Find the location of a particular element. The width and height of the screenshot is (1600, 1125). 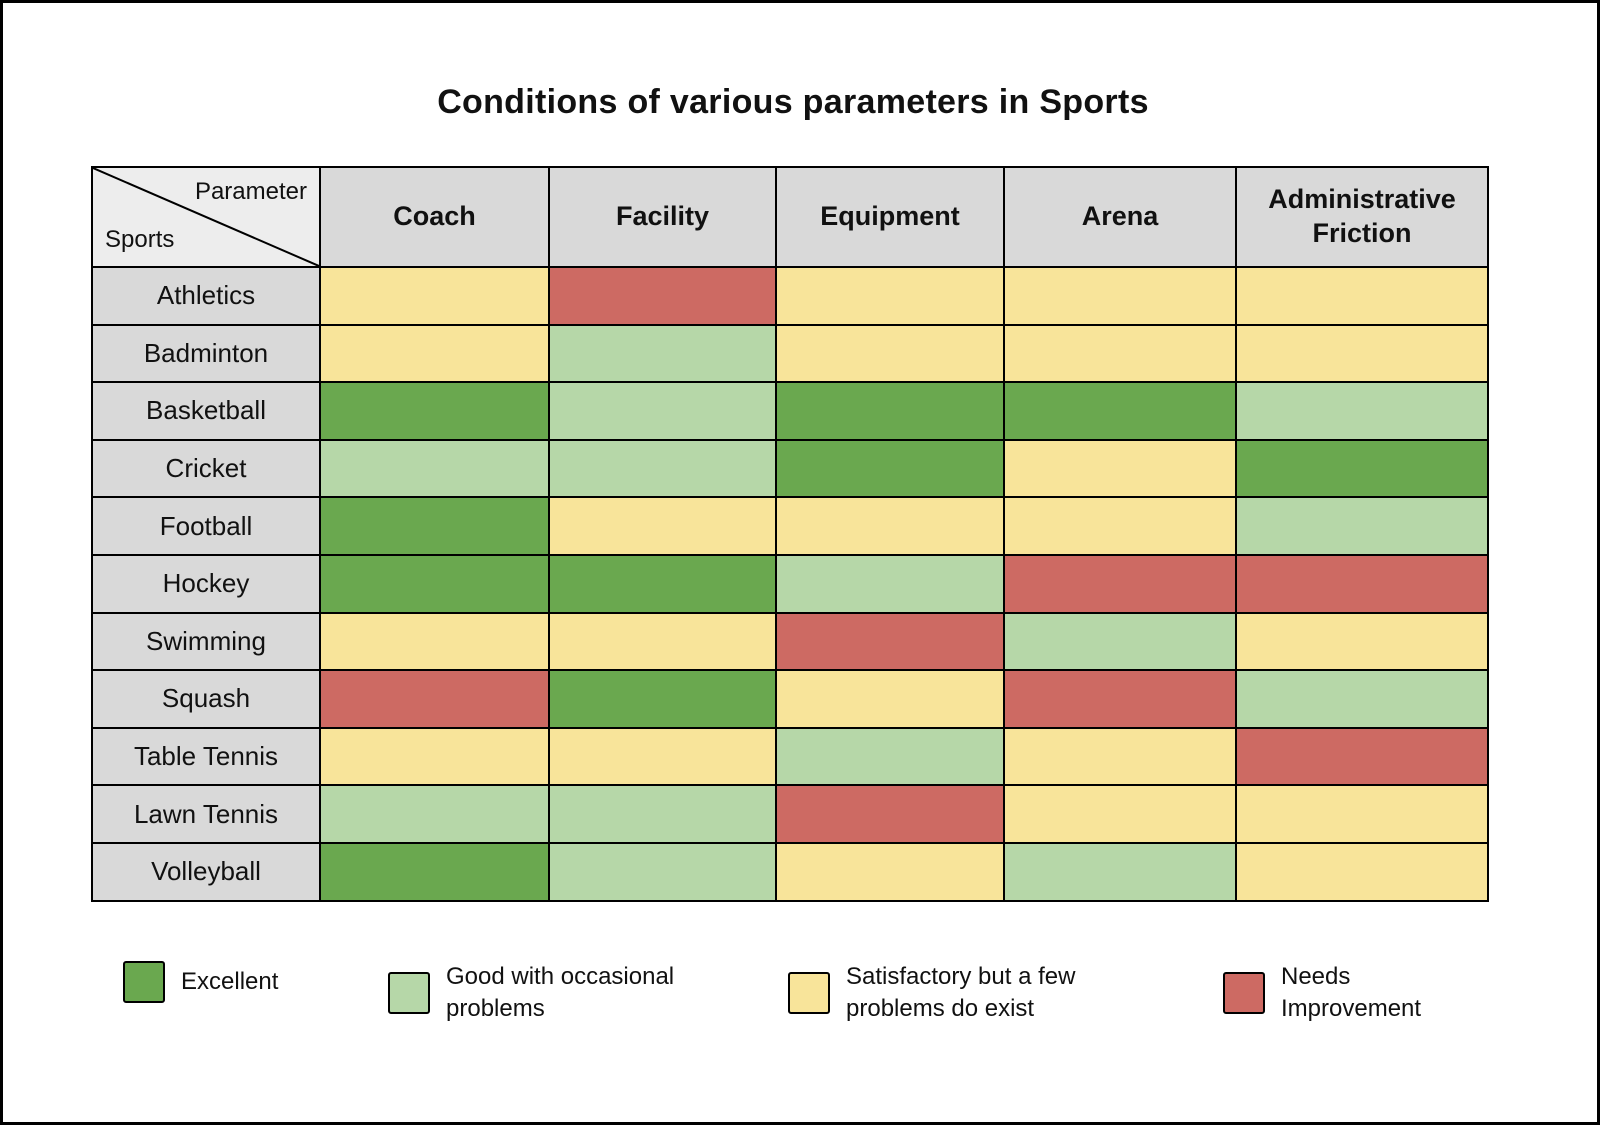

table-row-cricket: Cricket is located at coordinates (790, 468).